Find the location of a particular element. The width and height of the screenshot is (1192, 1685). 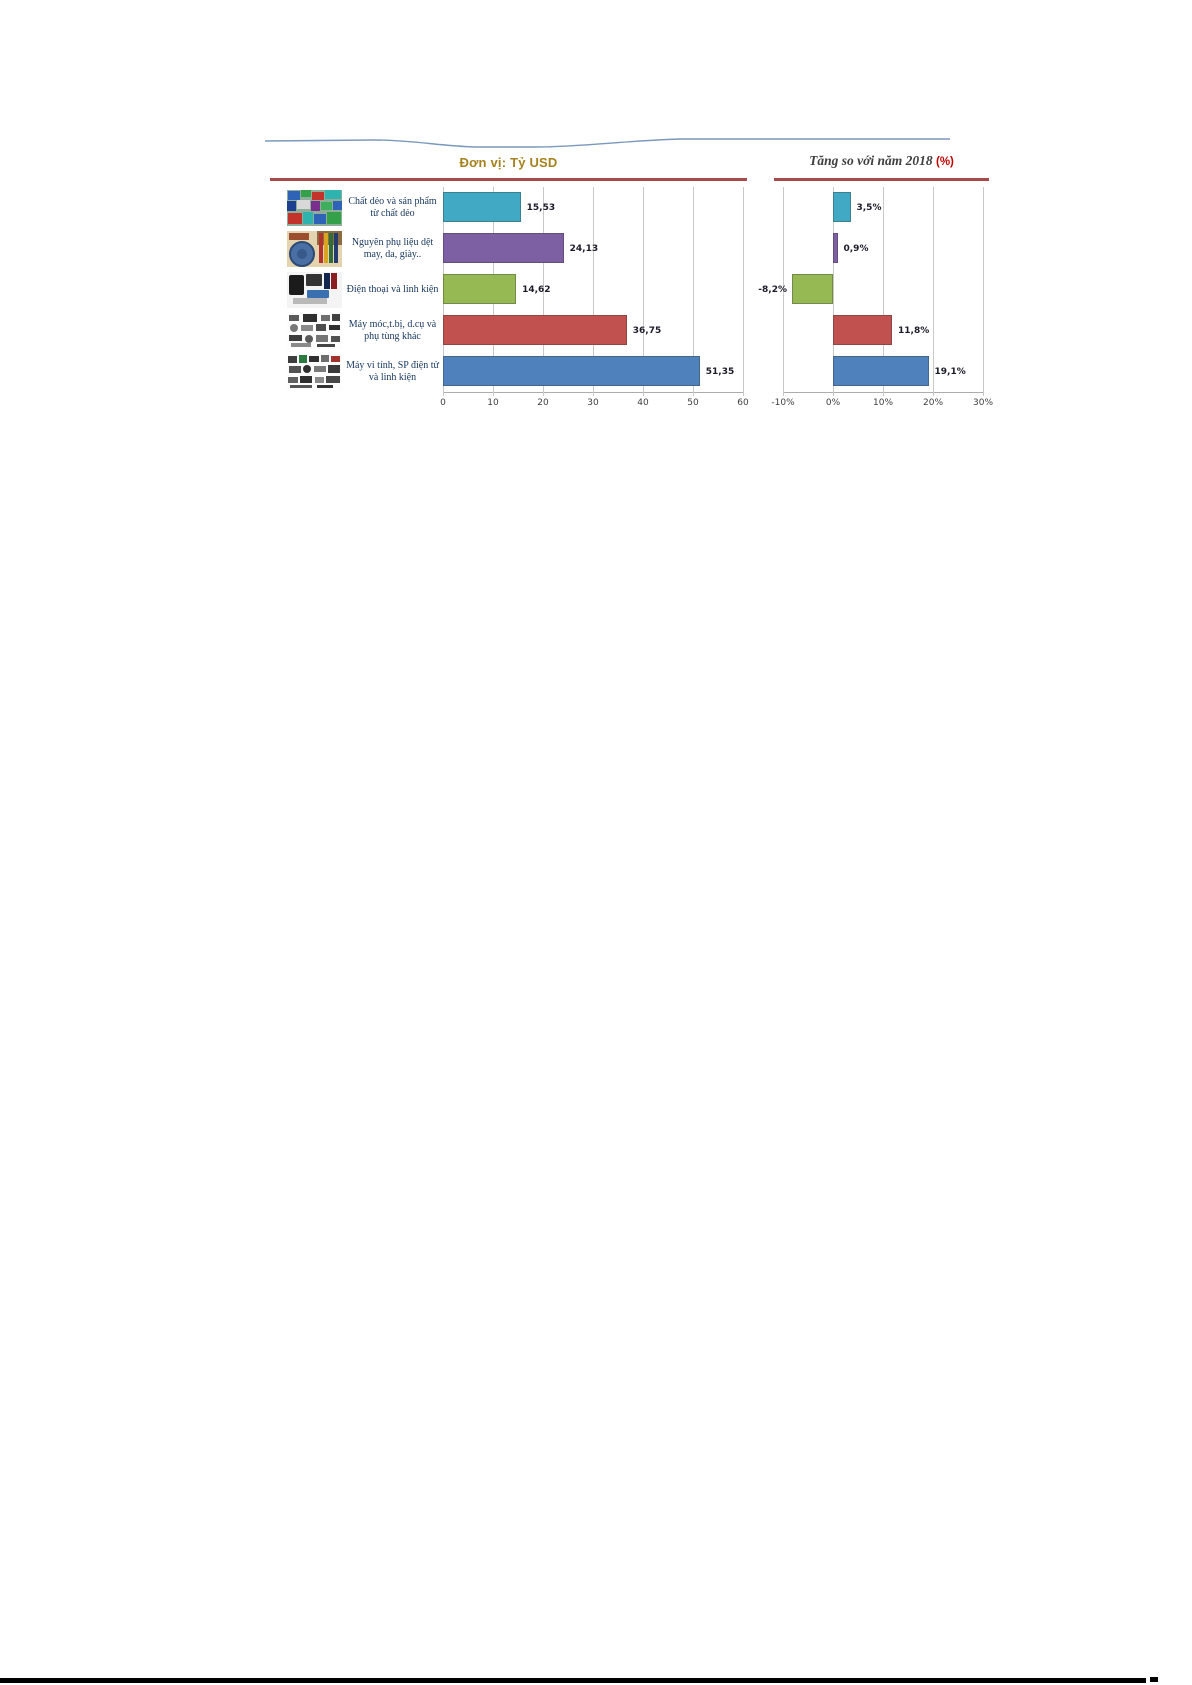

category-label: Máy móc,t.bị, d.cụ và phụ tùng khác is located at coordinates (392, 330).